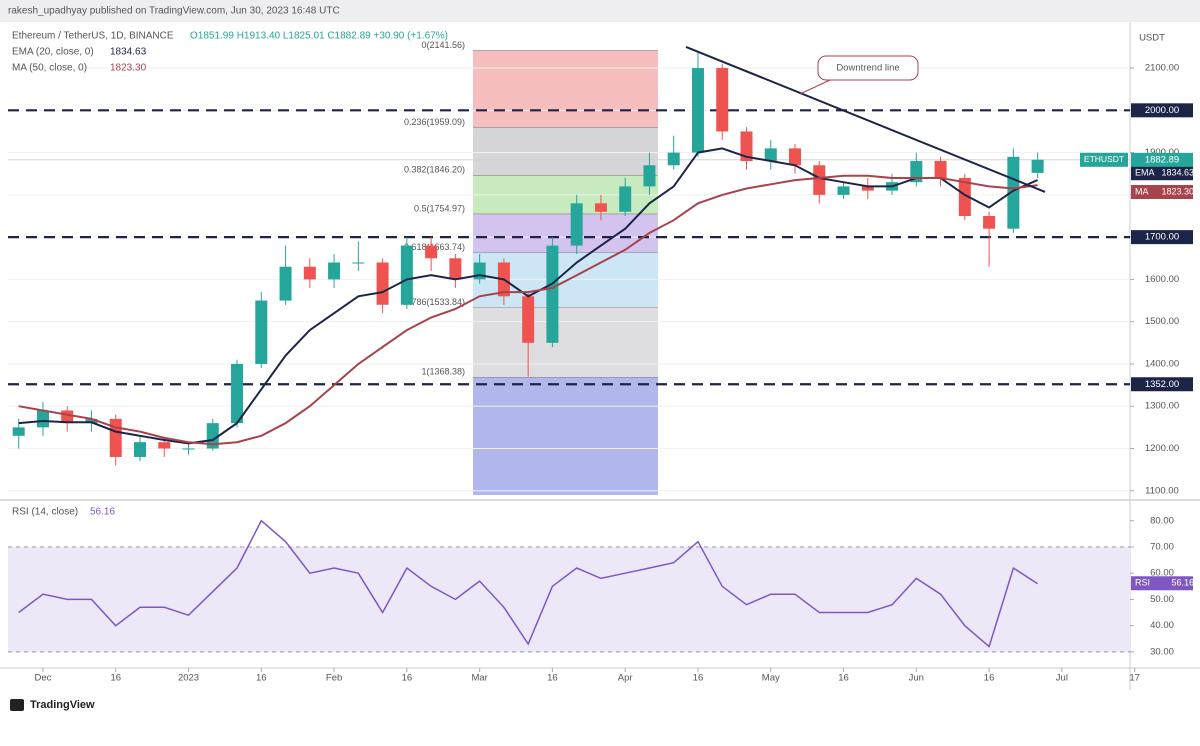 The height and width of the screenshot is (746, 1200). Describe the element at coordinates (1162, 490) in the screenshot. I see `y-tick-label: 1100.00` at that location.